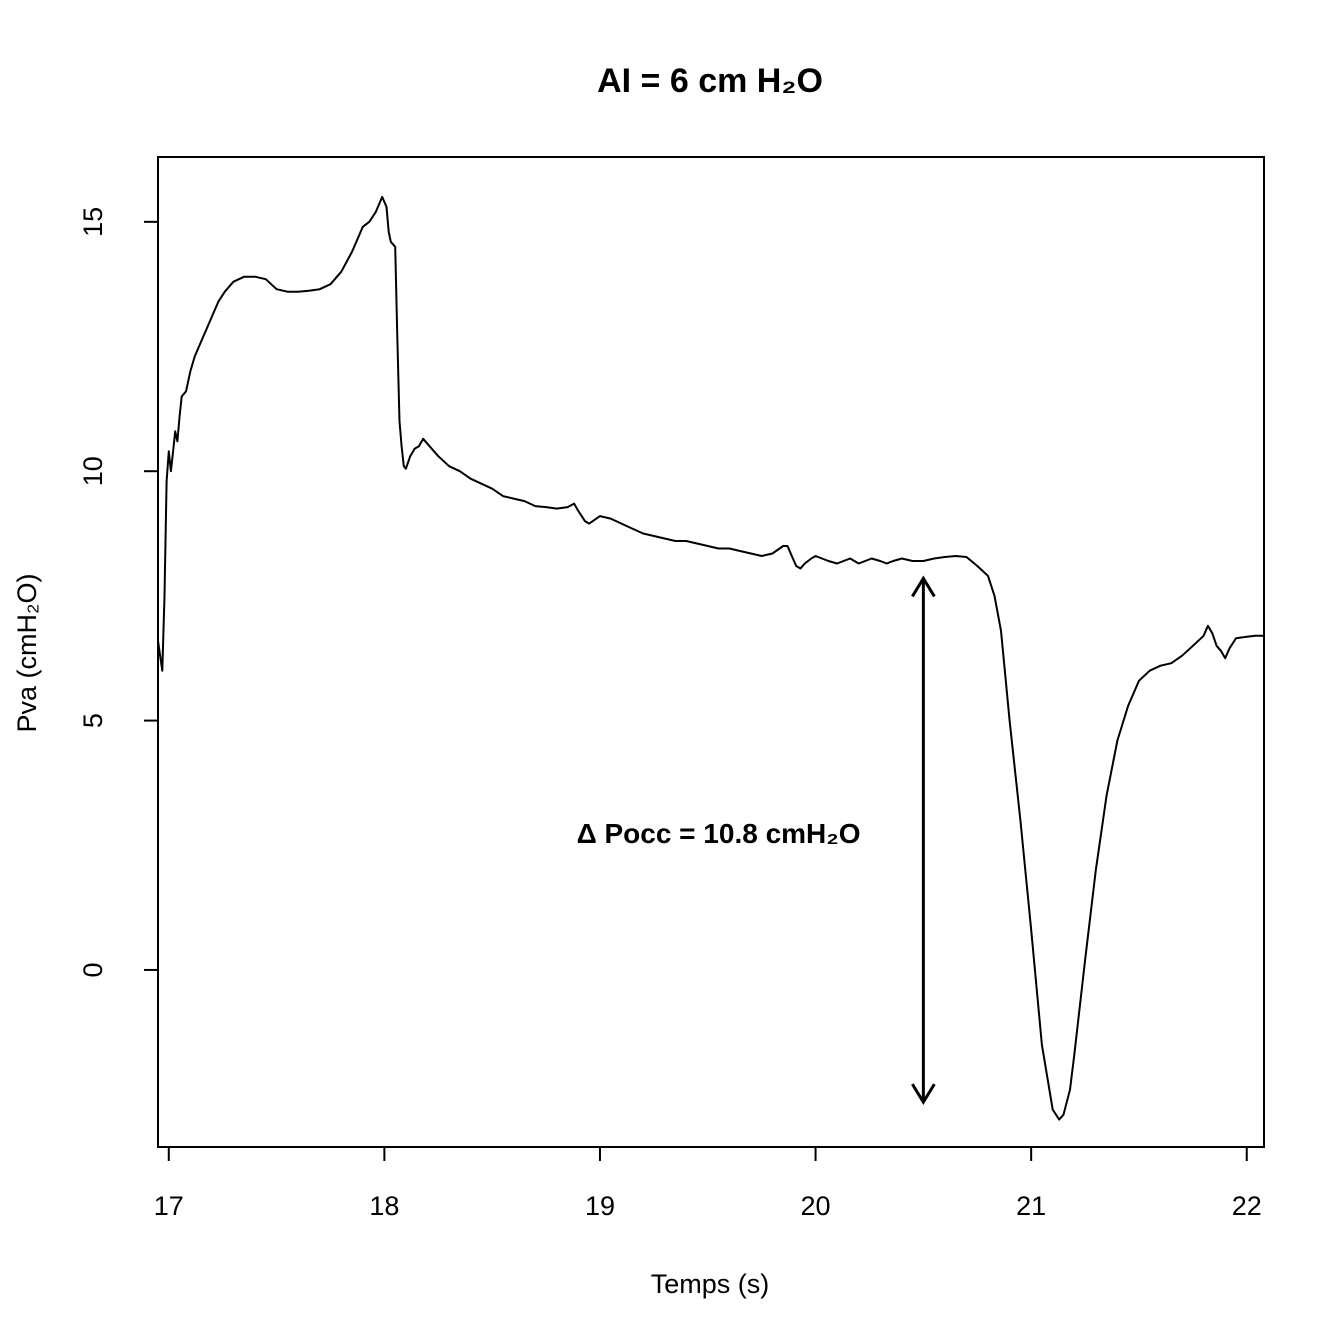 The height and width of the screenshot is (1344, 1344). I want to click on delta-pocc-annotation: Δ Pocc = 10.8 cmH₂O, so click(719, 833).